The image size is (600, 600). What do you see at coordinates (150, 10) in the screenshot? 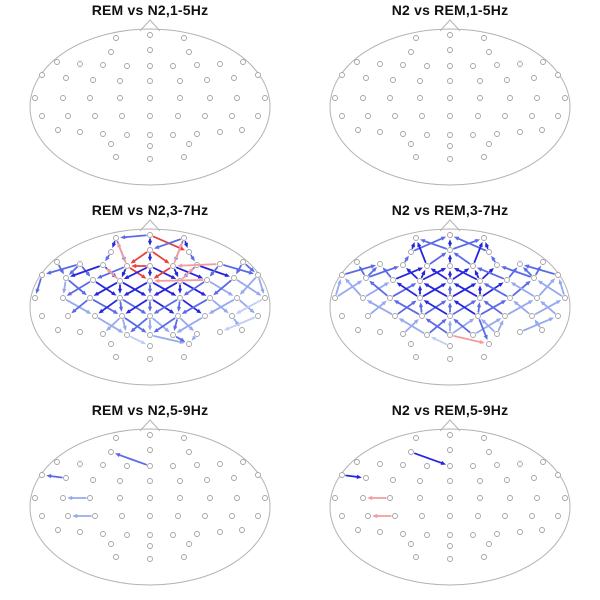
I see `panel-title: REM vs N2,1-5Hz` at bounding box center [150, 10].